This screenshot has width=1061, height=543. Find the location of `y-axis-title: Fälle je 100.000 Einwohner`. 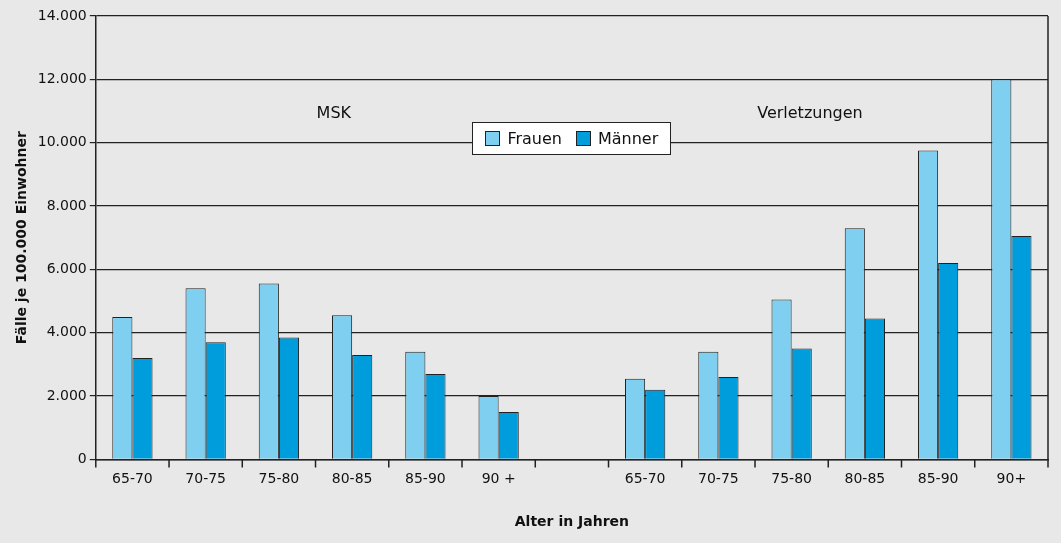

y-axis-title: Fälle je 100.000 Einwohner is located at coordinates (21, 238).